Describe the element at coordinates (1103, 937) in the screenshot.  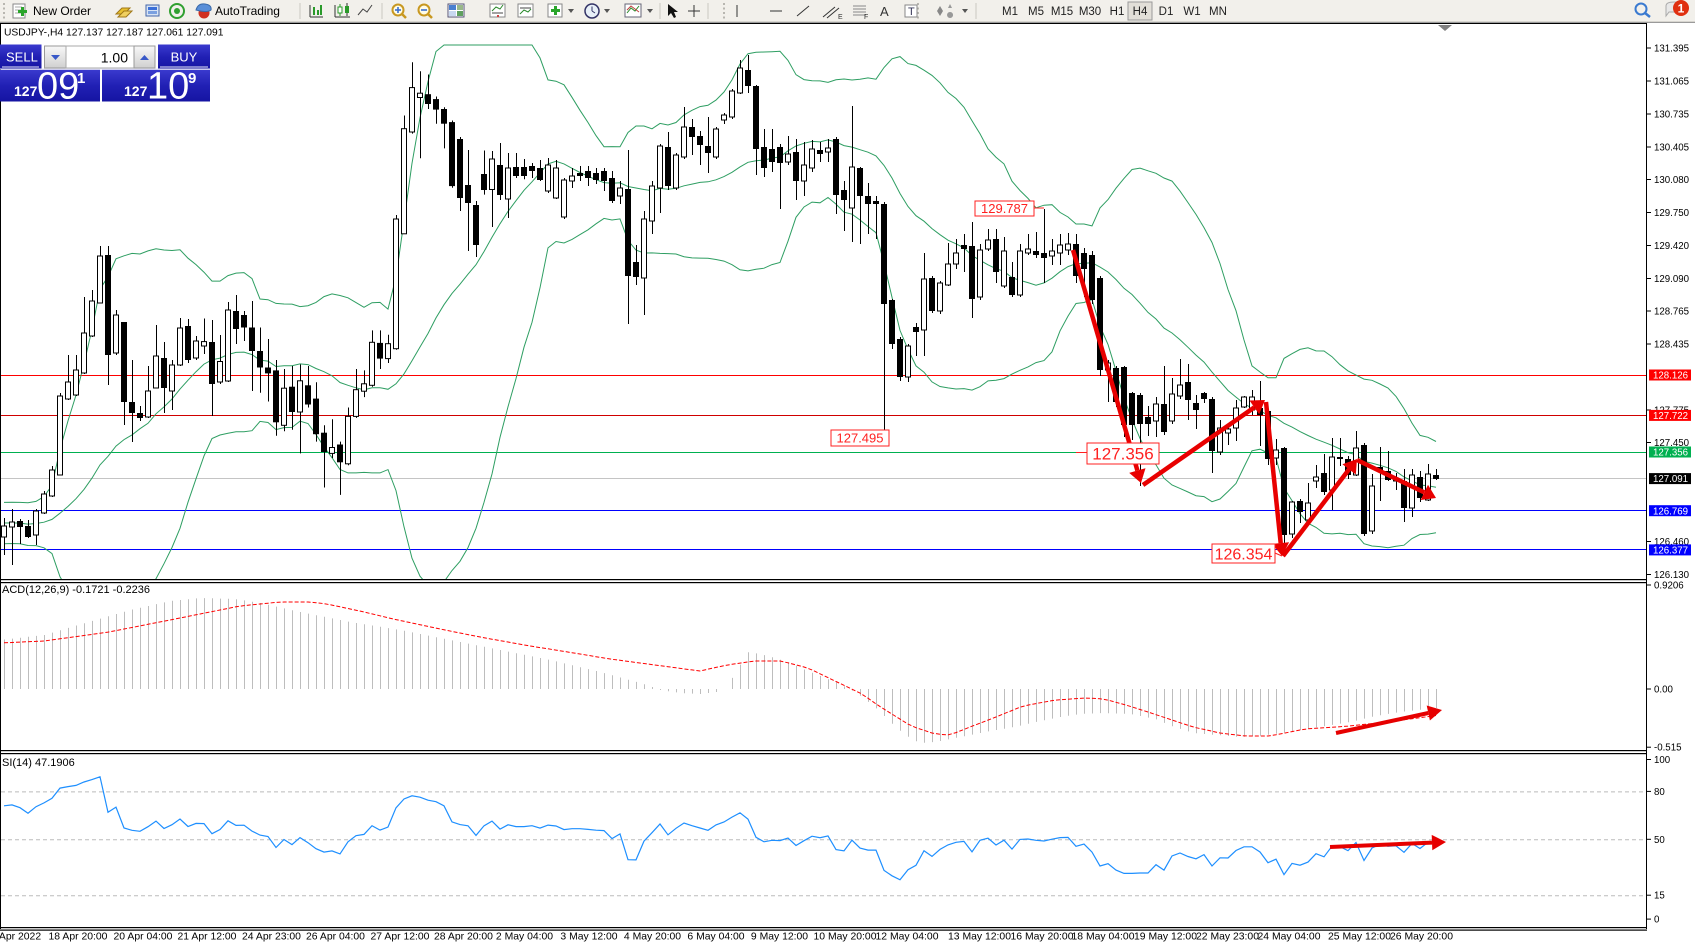
I see `svg-text: 18 May 04:00` at that location.